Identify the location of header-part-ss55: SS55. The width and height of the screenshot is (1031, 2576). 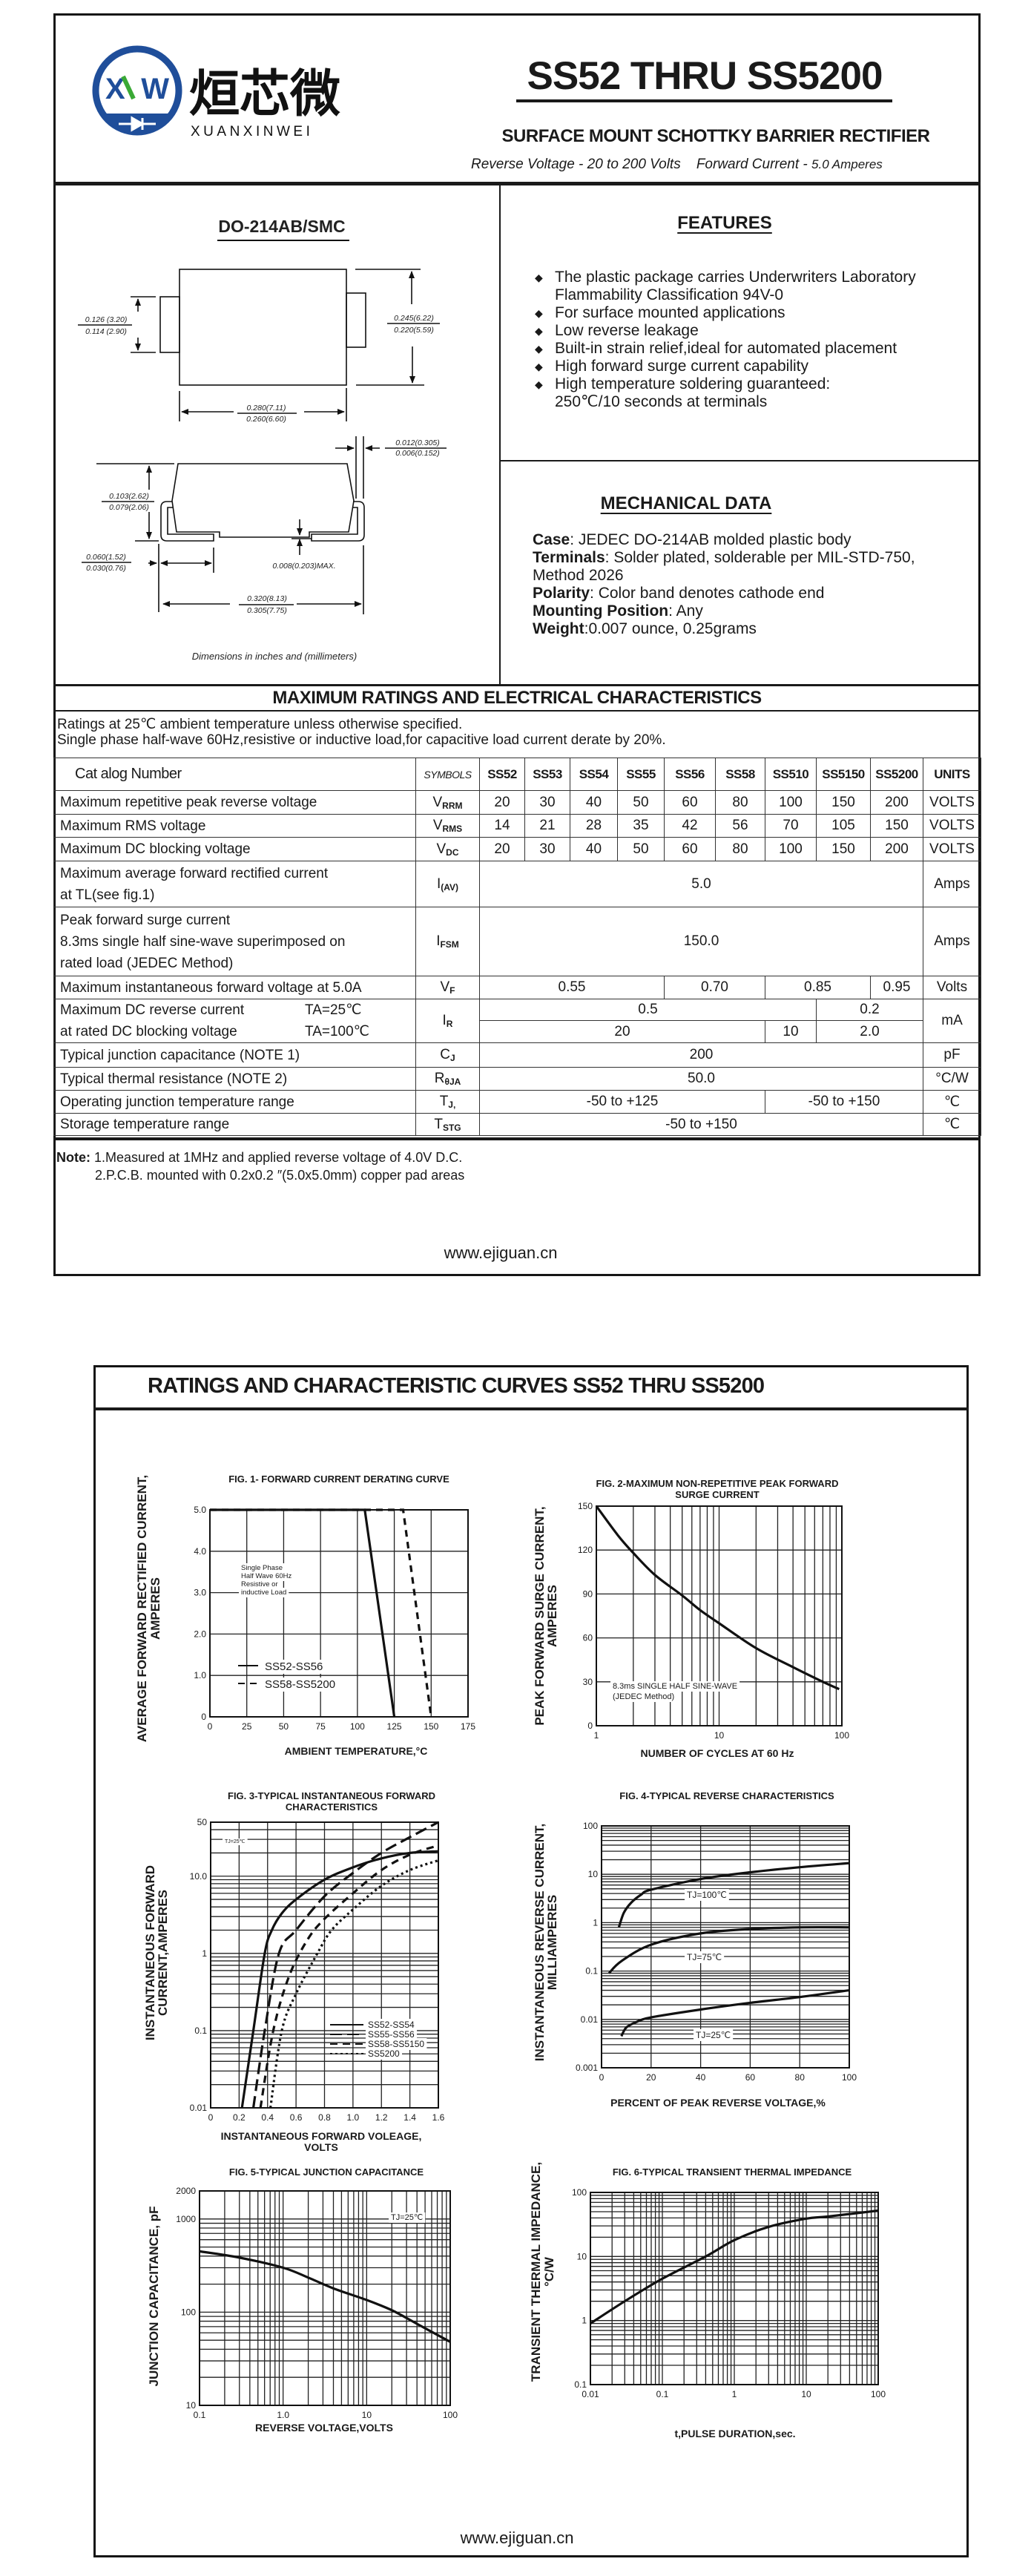
(641, 774).